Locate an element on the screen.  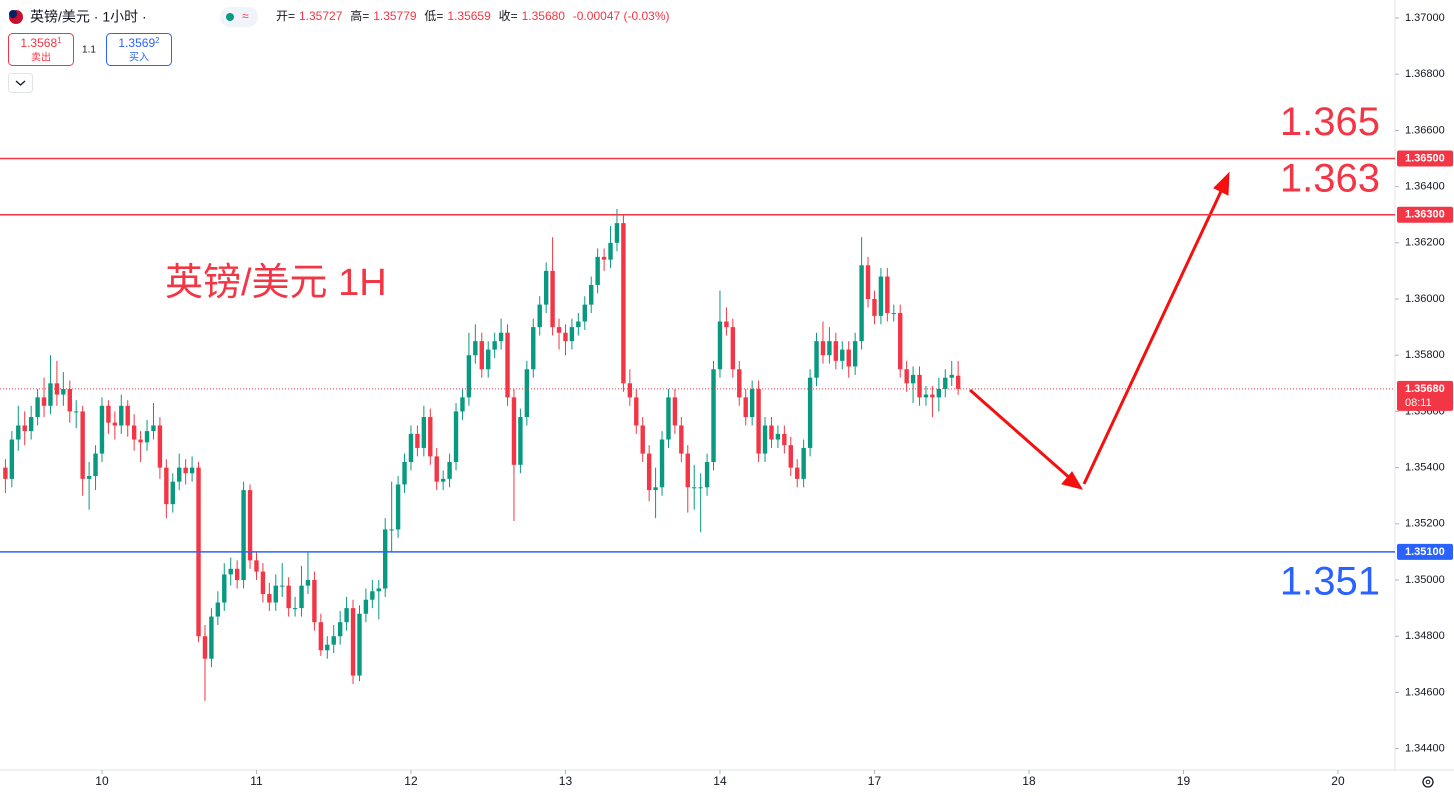
x-tick-label: 20 is located at coordinates (1338, 781).